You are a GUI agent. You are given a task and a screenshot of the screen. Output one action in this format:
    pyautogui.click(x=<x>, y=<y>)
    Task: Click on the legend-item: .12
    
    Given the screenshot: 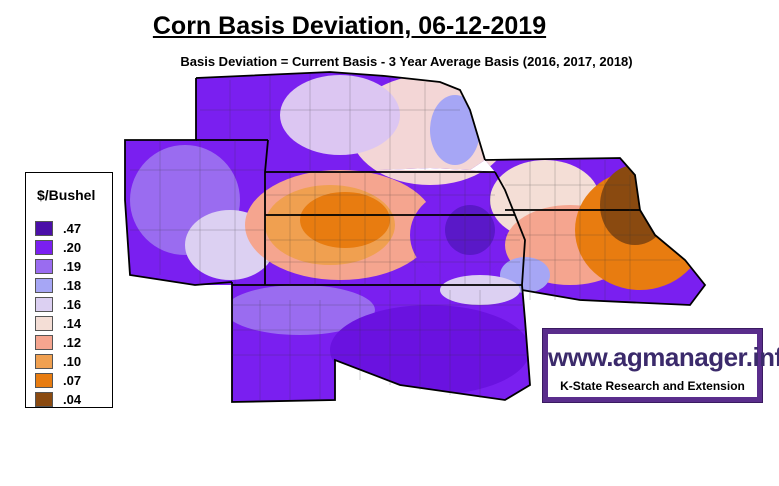 What is the action you would take?
    pyautogui.click(x=58, y=342)
    